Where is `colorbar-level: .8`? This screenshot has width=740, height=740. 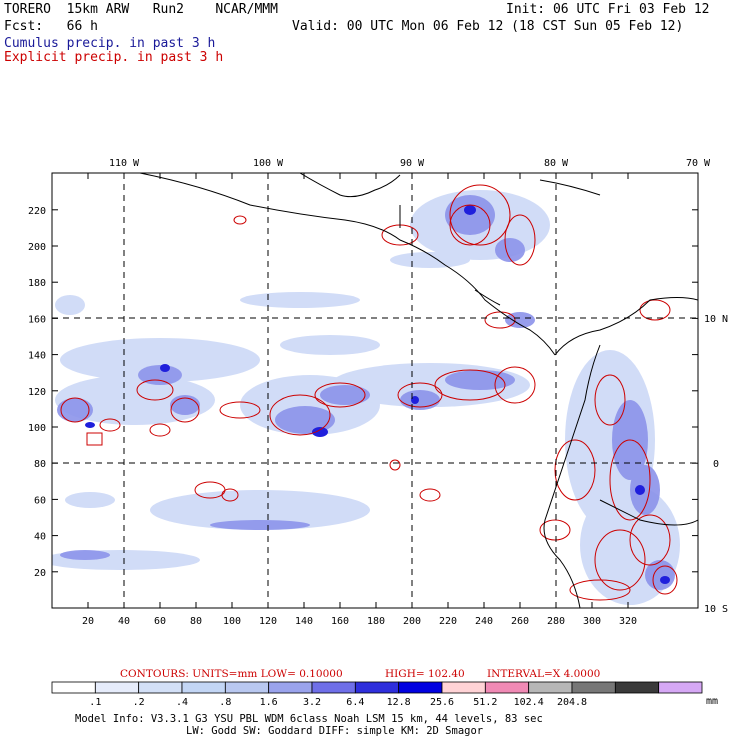
colorbar-level: .8 is located at coordinates (225, 702).